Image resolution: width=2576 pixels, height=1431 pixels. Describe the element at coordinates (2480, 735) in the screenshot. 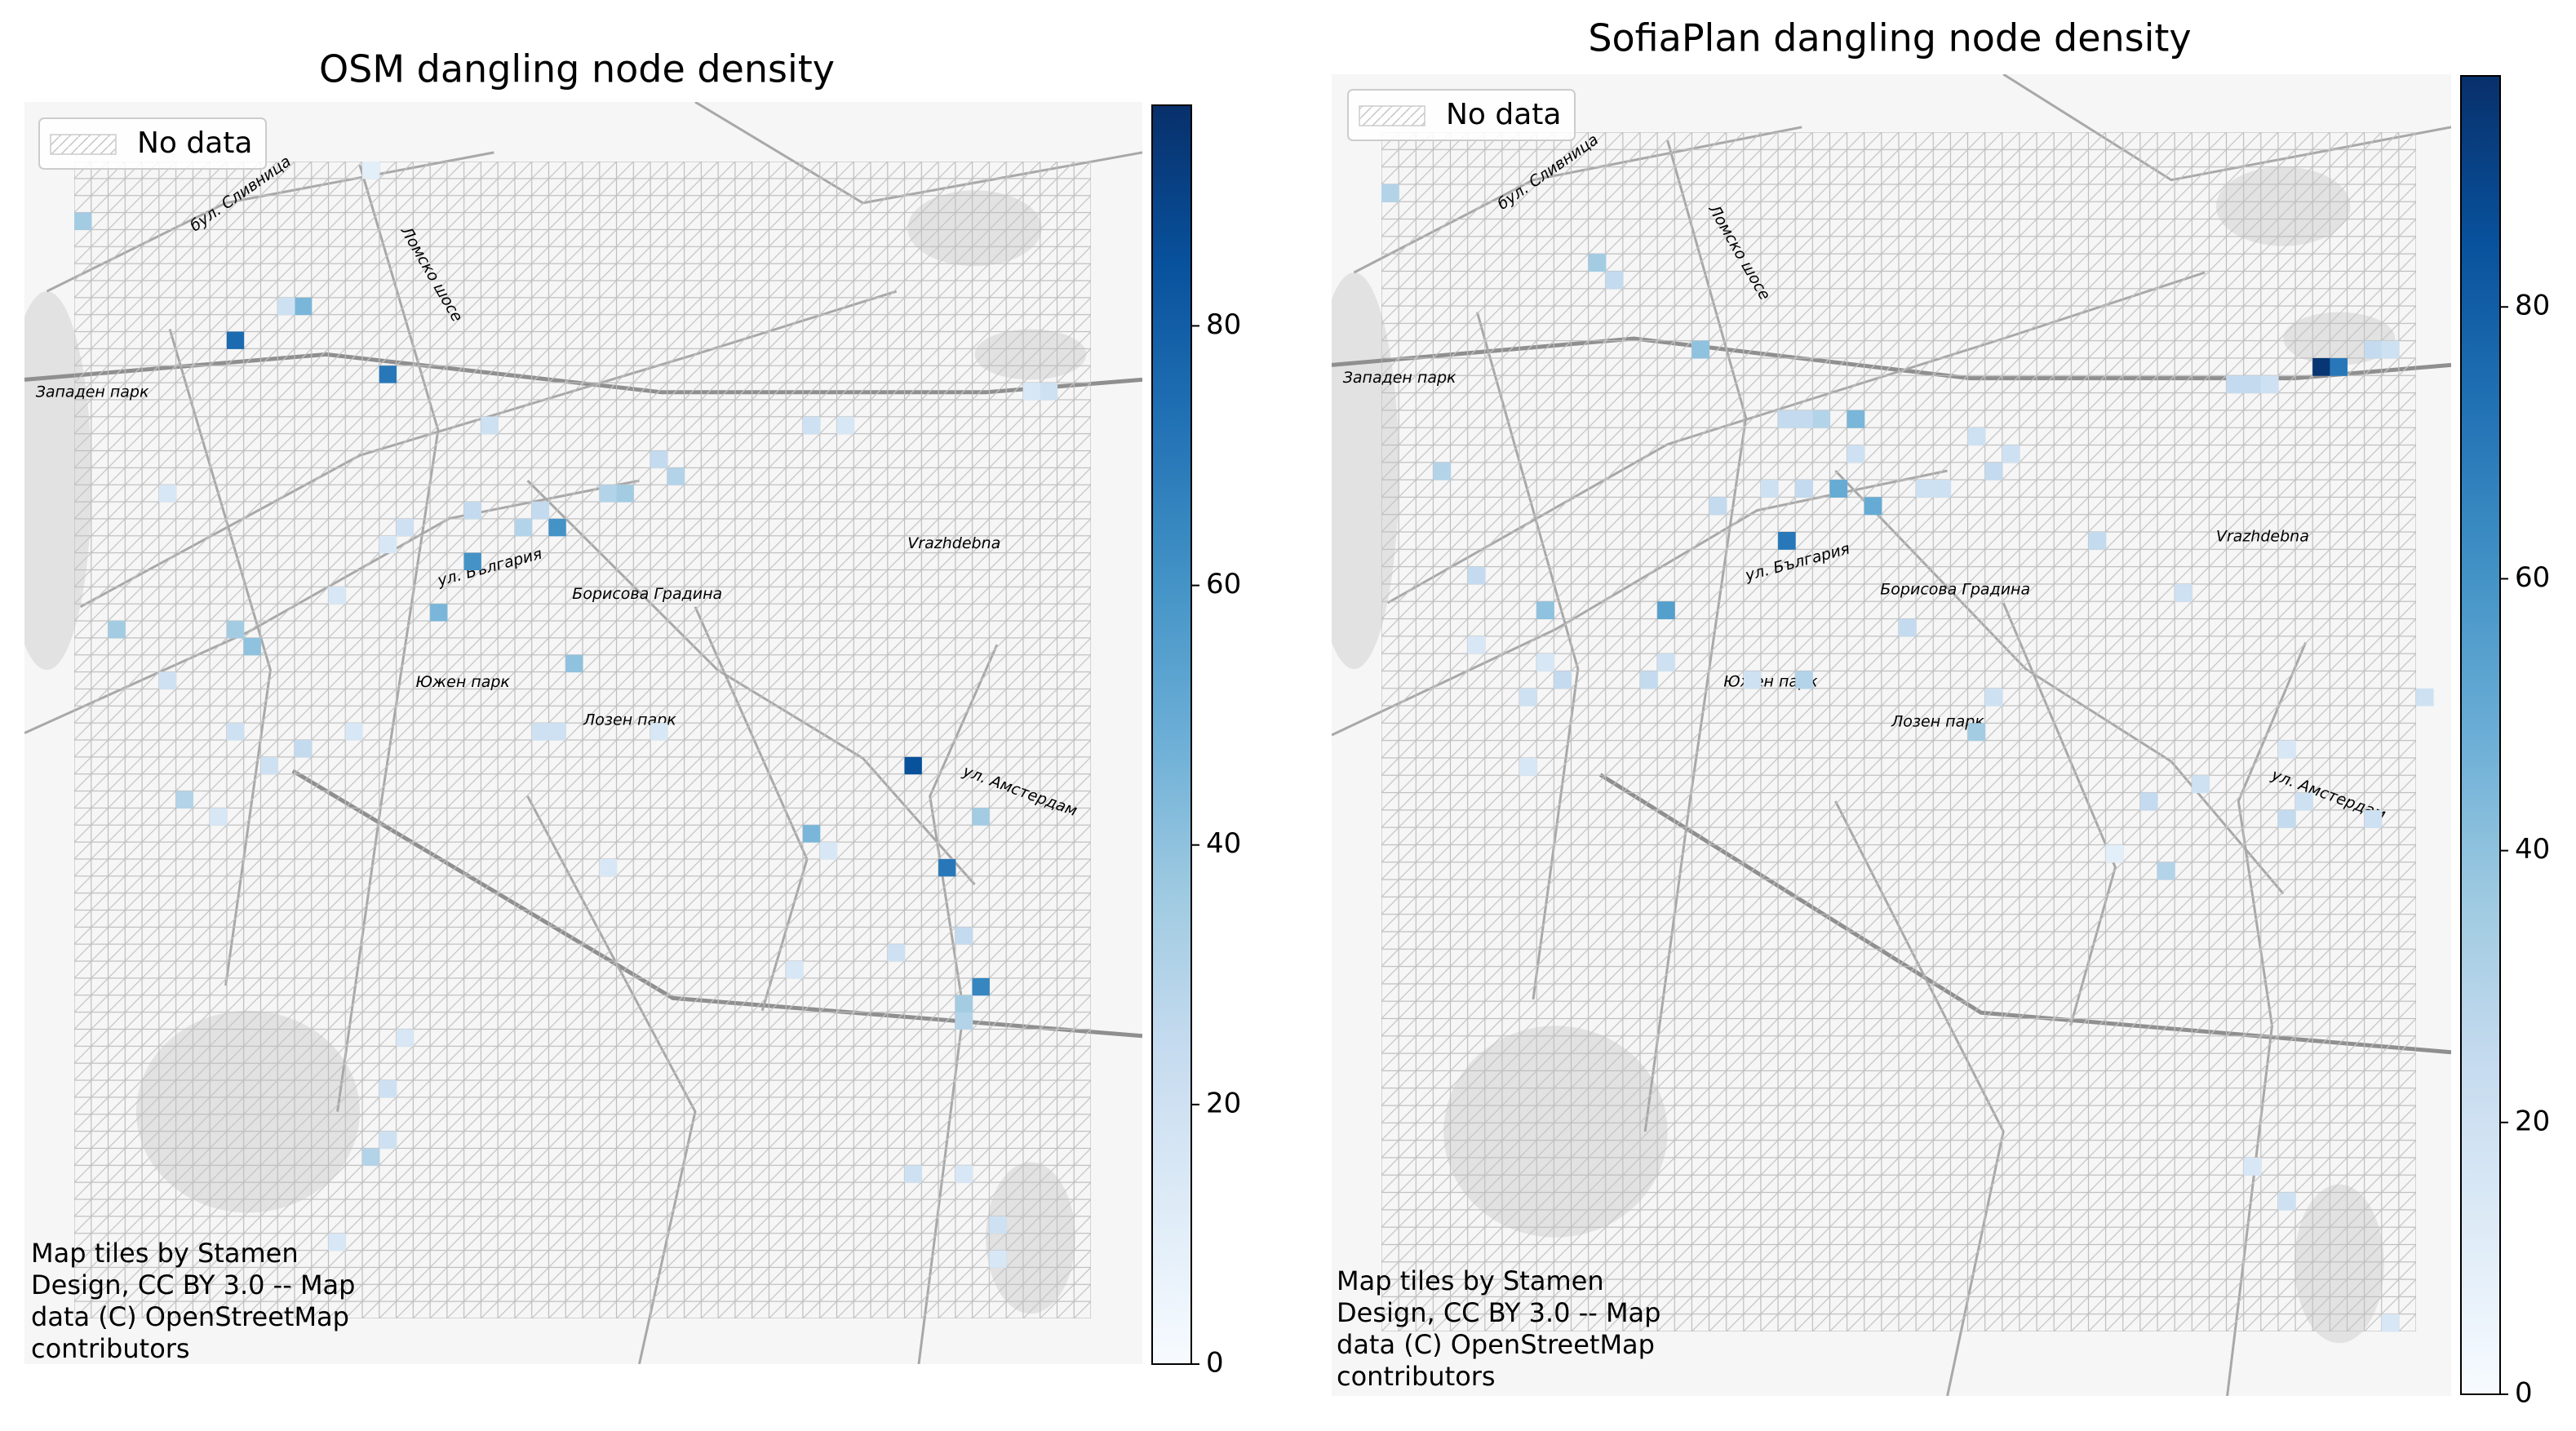

I see `colorbar` at that location.